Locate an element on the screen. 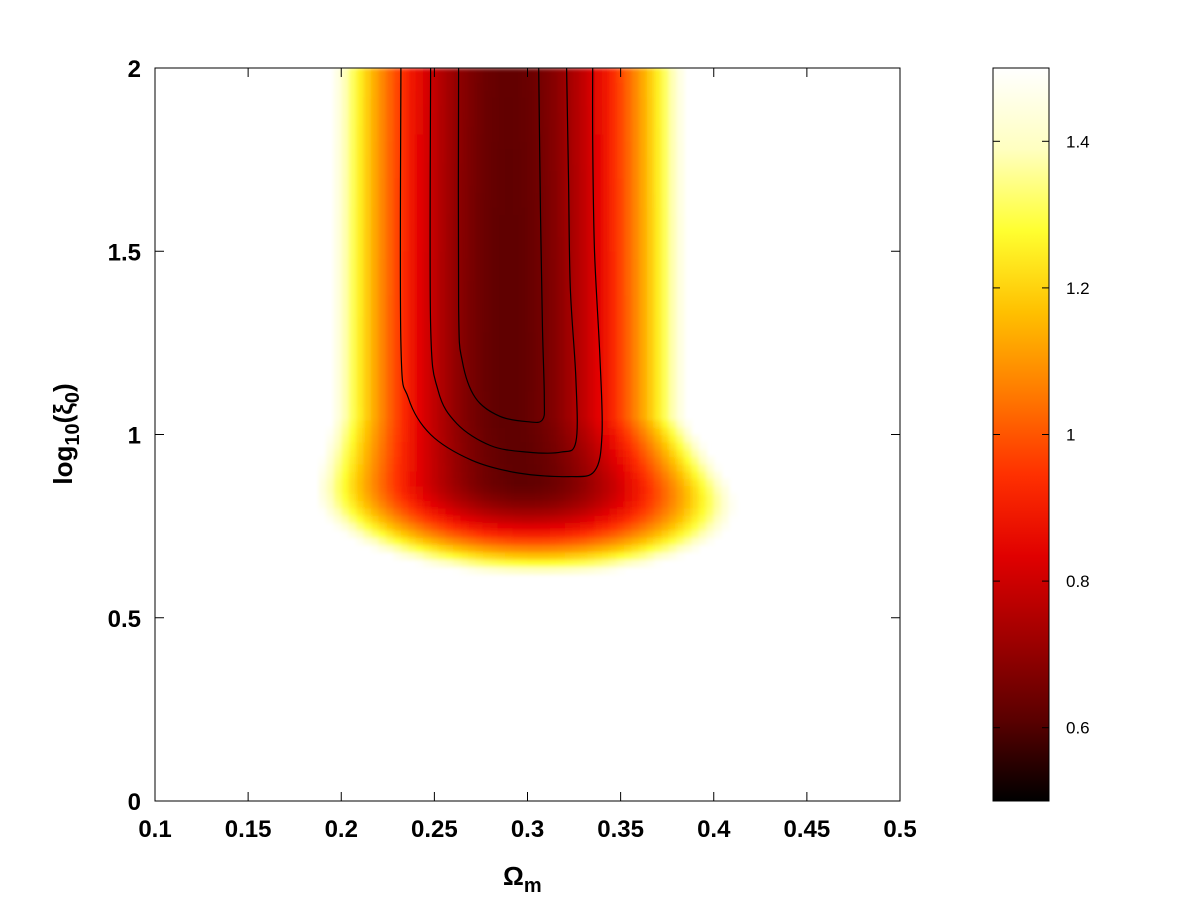  y-tick-label: 2 is located at coordinates (134, 69).